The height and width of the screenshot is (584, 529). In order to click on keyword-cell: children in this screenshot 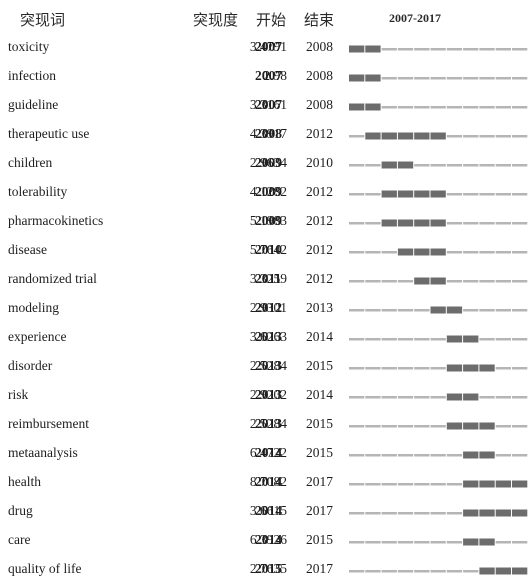, I will do `click(30, 162)`.